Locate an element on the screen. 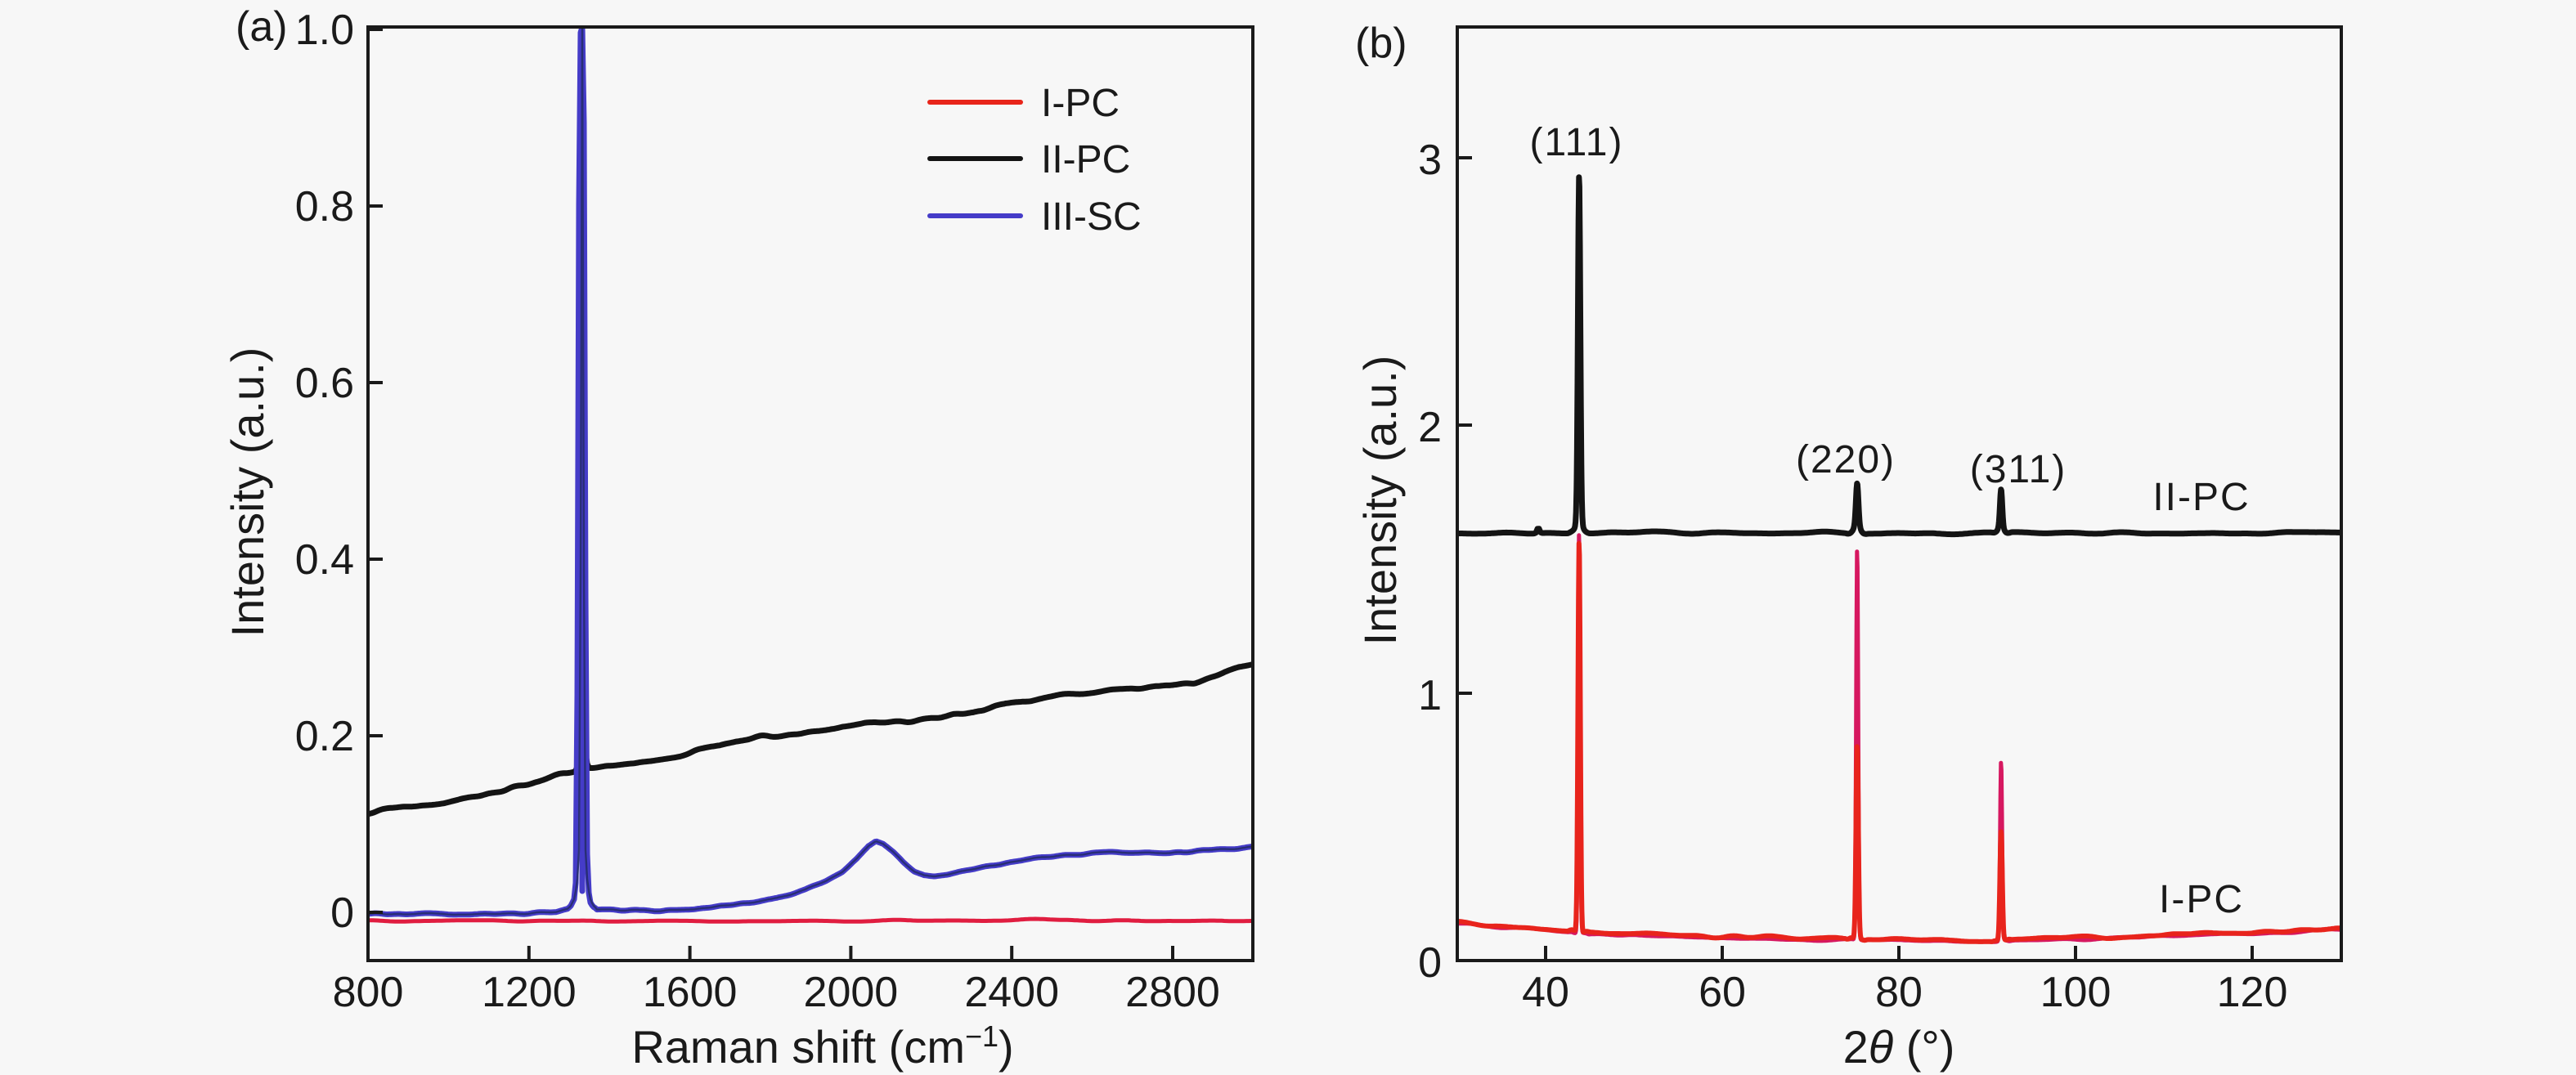 This screenshot has width=2576, height=1075. svg-text: 1200 is located at coordinates (529, 993).